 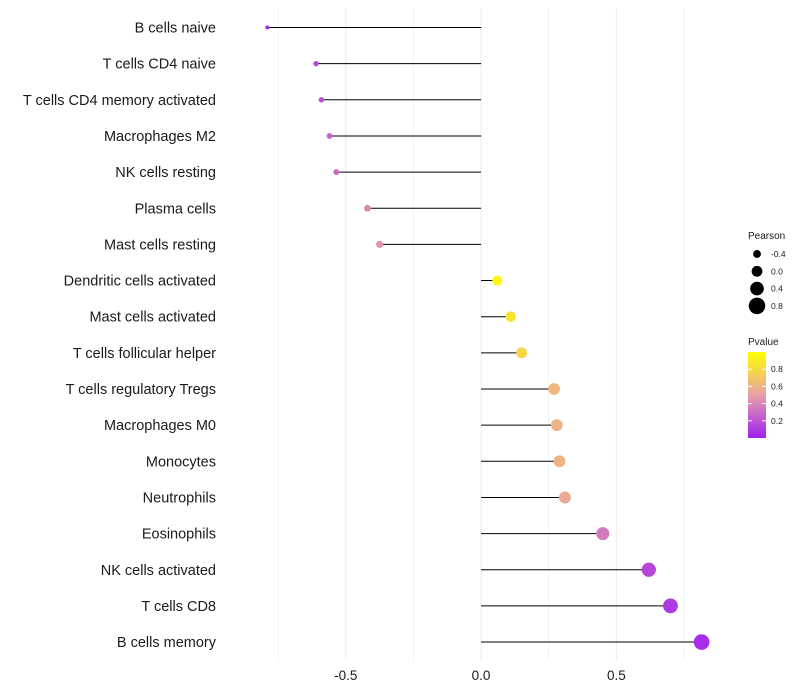 What do you see at coordinates (158, 571) in the screenshot?
I see `category-label: NK cells activated` at bounding box center [158, 571].